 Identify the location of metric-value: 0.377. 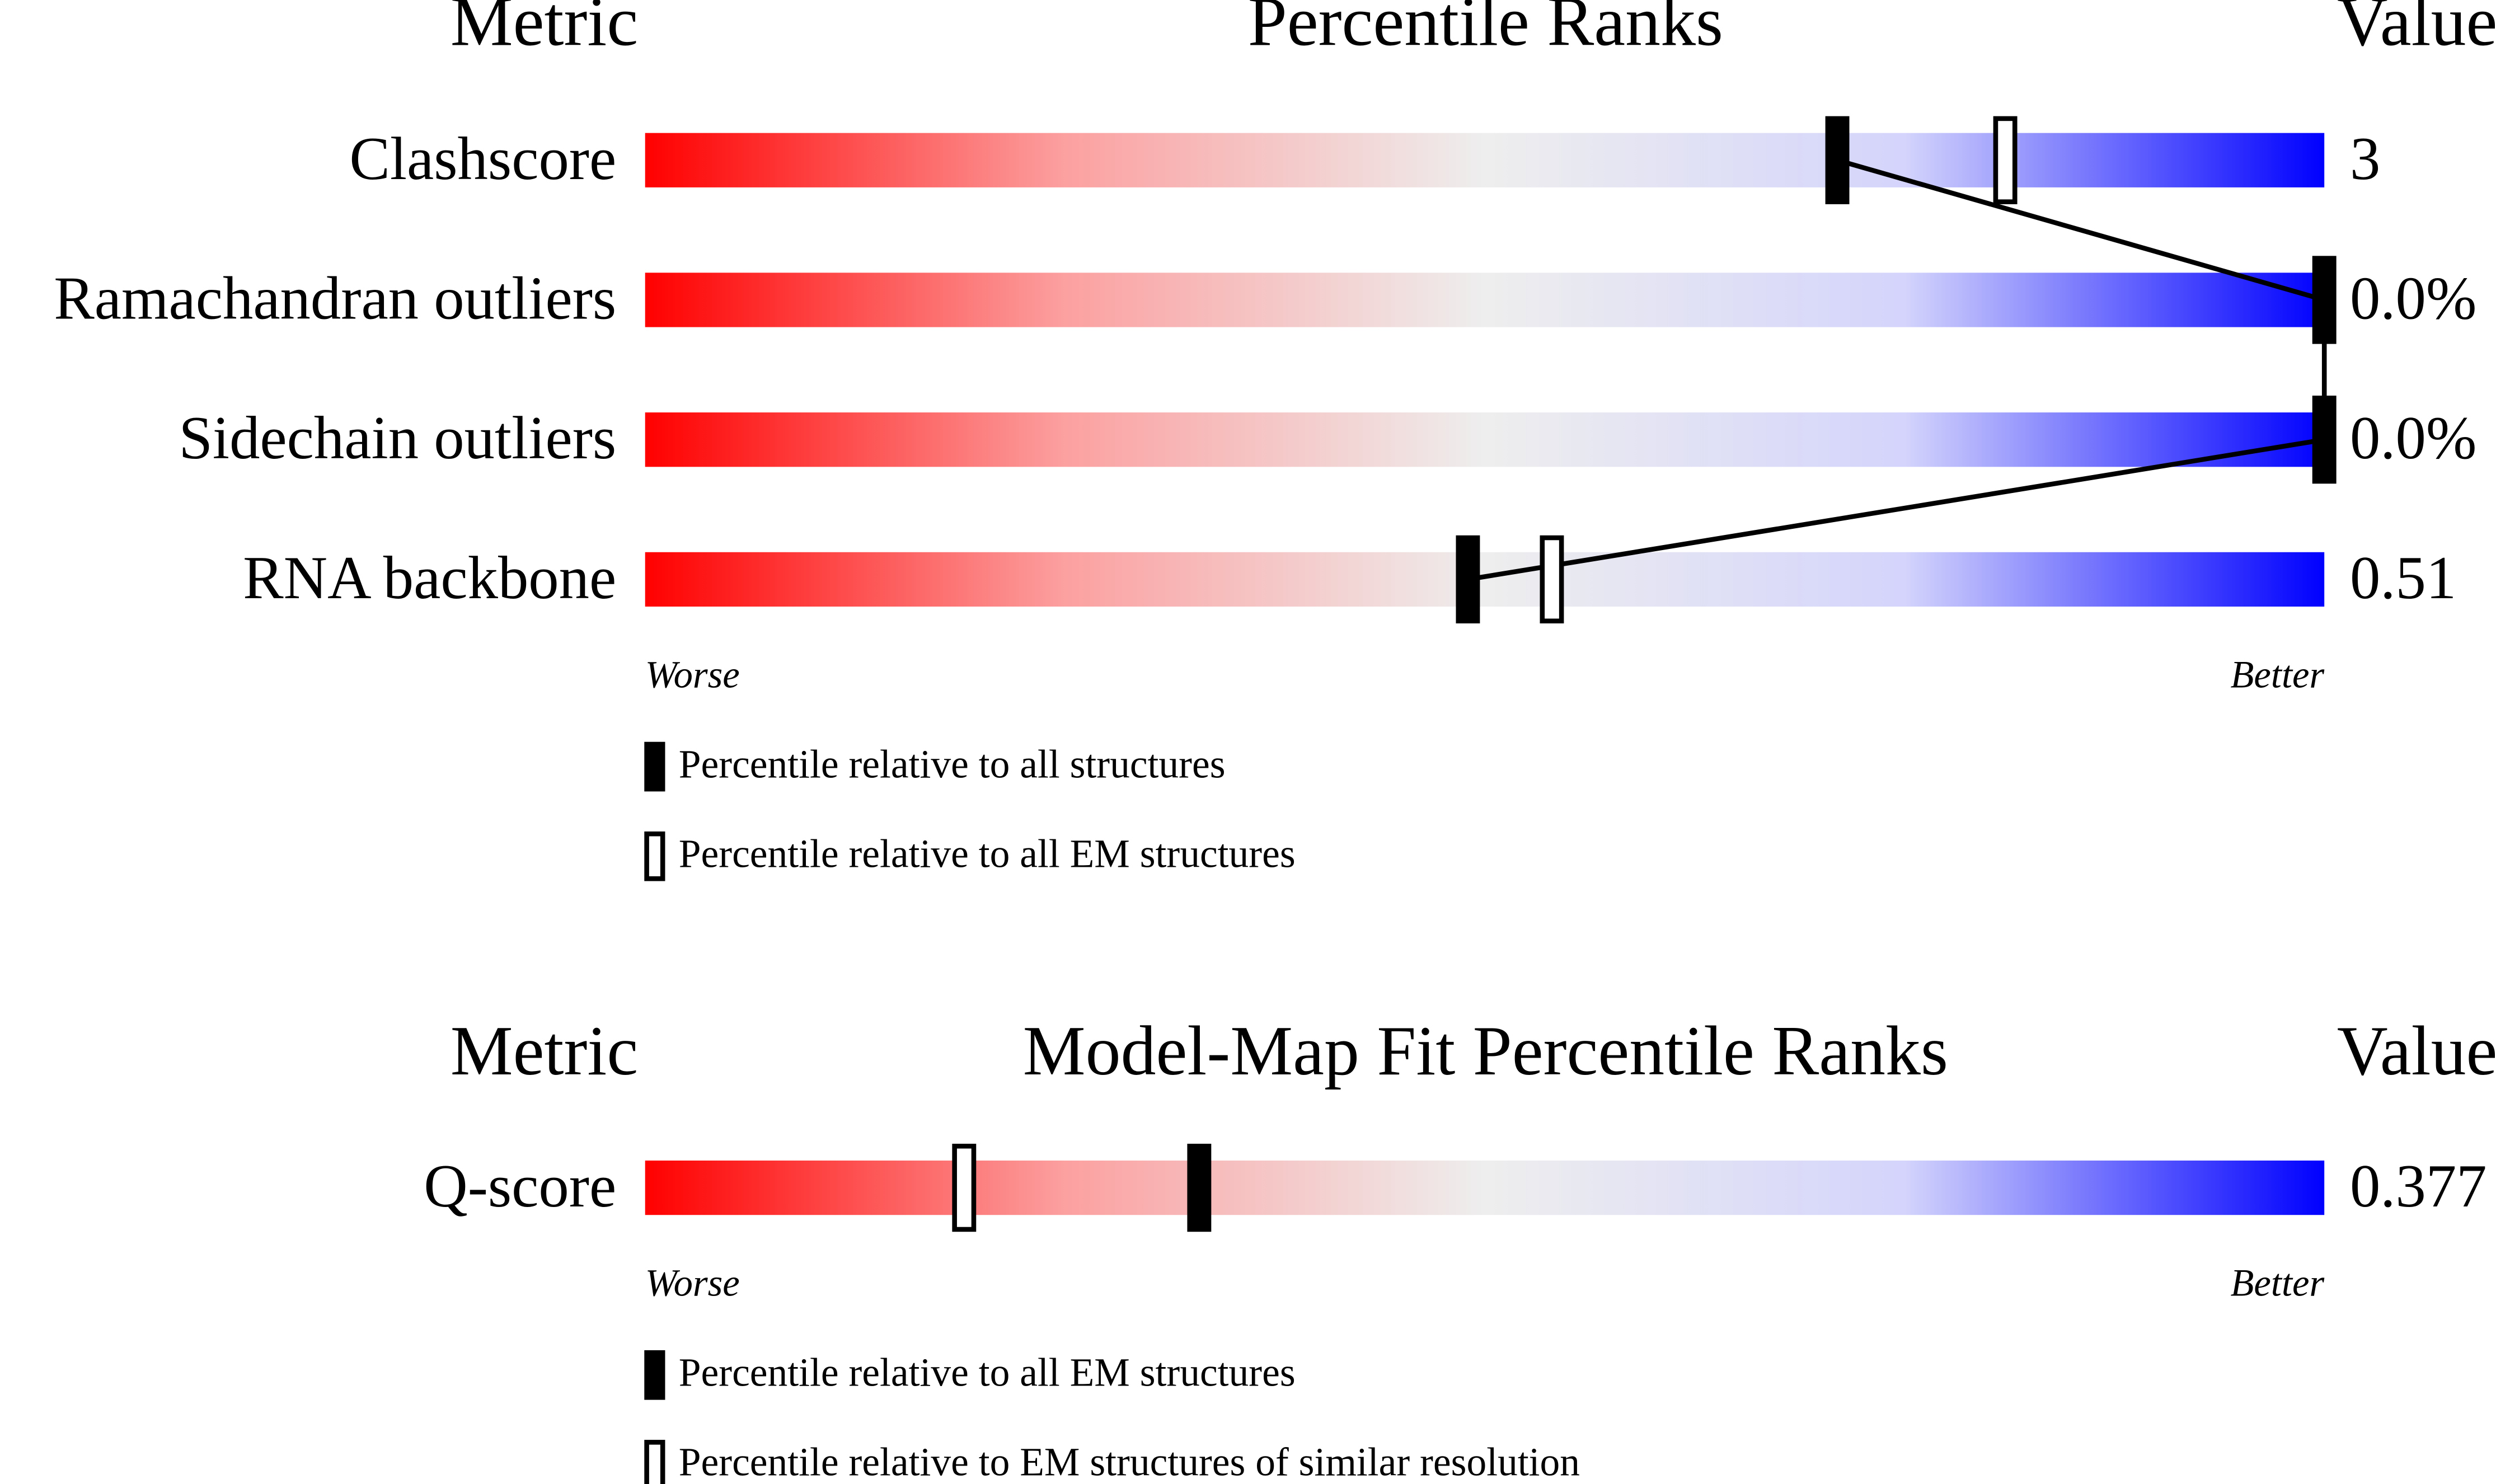
(2418, 1186).